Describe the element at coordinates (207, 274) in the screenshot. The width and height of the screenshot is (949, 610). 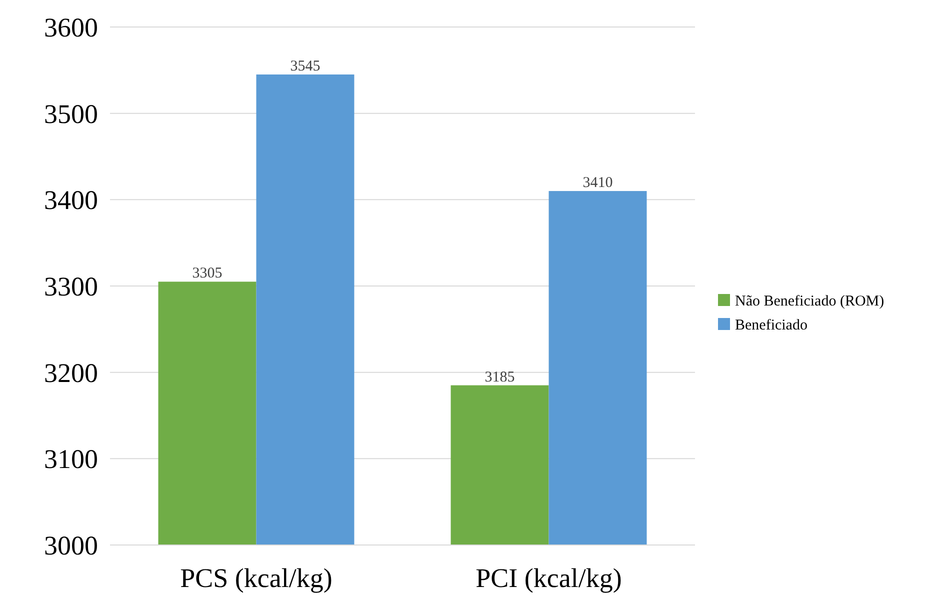
I see `data-label: 3305` at that location.